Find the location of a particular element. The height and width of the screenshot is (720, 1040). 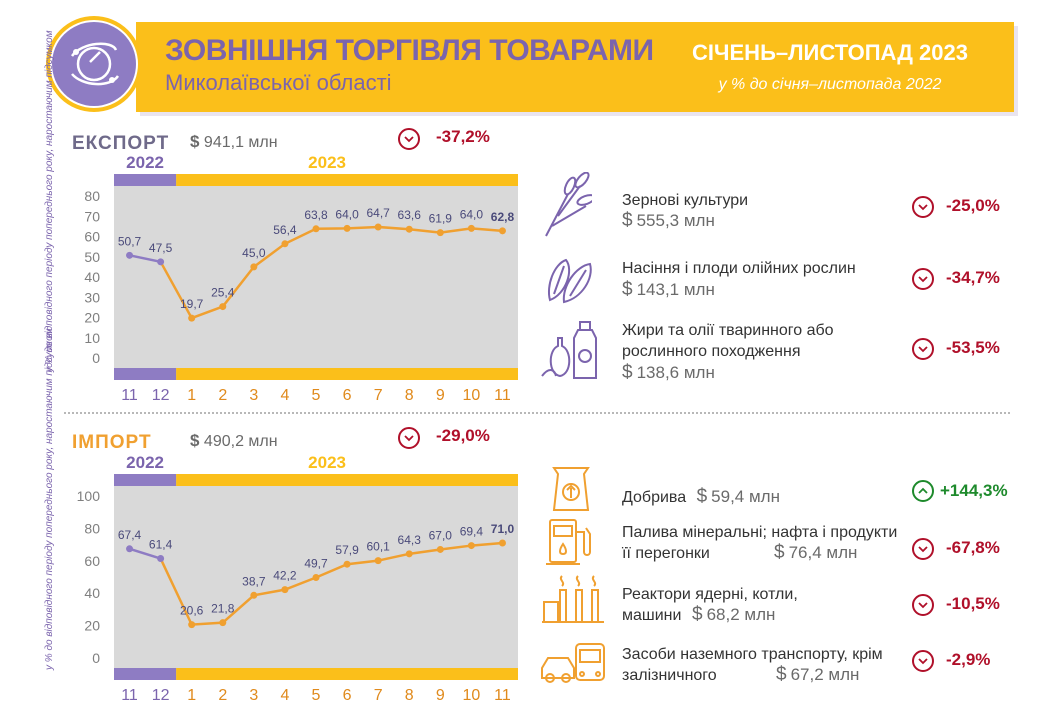

export-xtick-11: 10 is located at coordinates (471, 395).